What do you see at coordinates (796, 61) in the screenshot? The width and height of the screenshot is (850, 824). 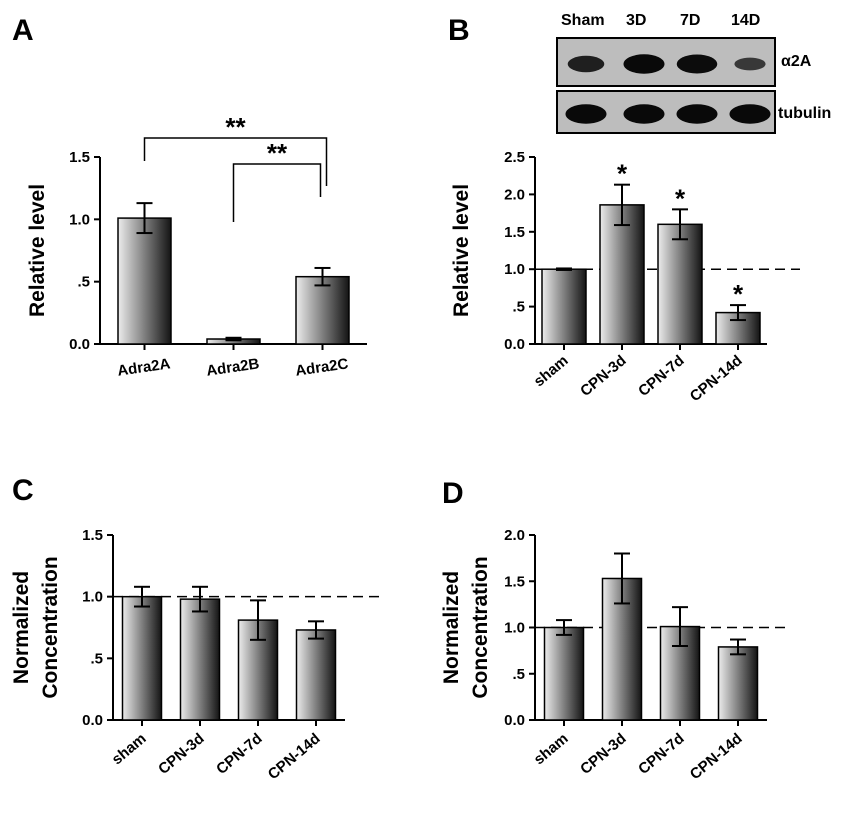 I see `blot-row-label-alpha2a: α2A` at bounding box center [796, 61].